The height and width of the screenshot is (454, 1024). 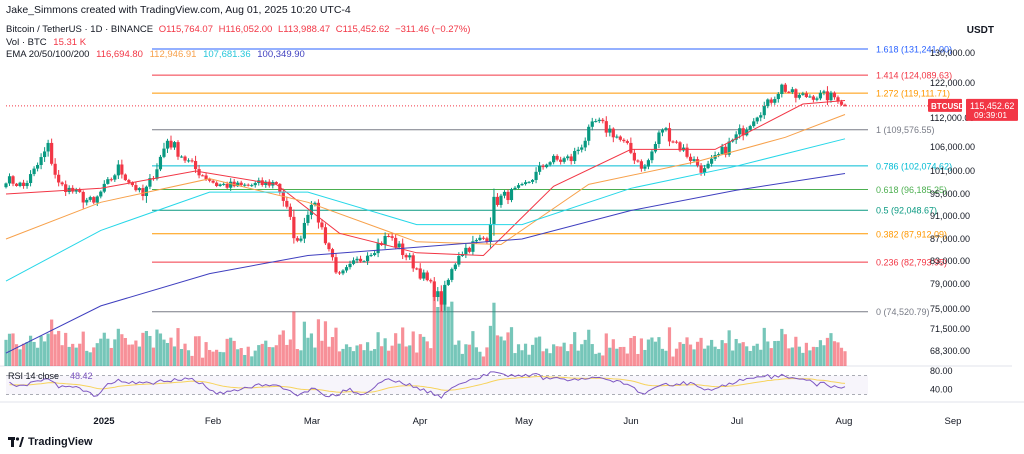 What do you see at coordinates (945, 105) in the screenshot?
I see `symbol-tag-bg` at bounding box center [945, 105].